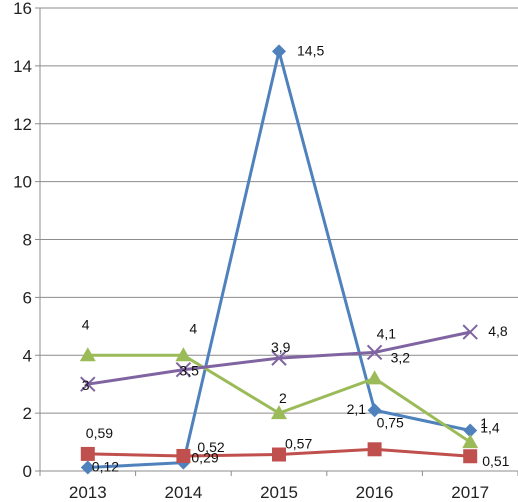  Describe the element at coordinates (484, 423) in the screenshot. I see `series-3-data-label: 1` at that location.